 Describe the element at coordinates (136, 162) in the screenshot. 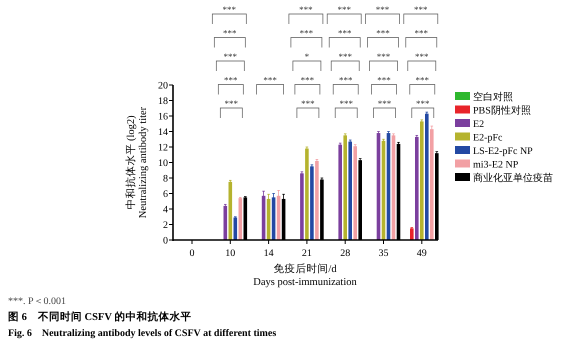

I see `y-axis-title: 中和抗体水平 (log2) Neutralizing antibody titer` at that location.